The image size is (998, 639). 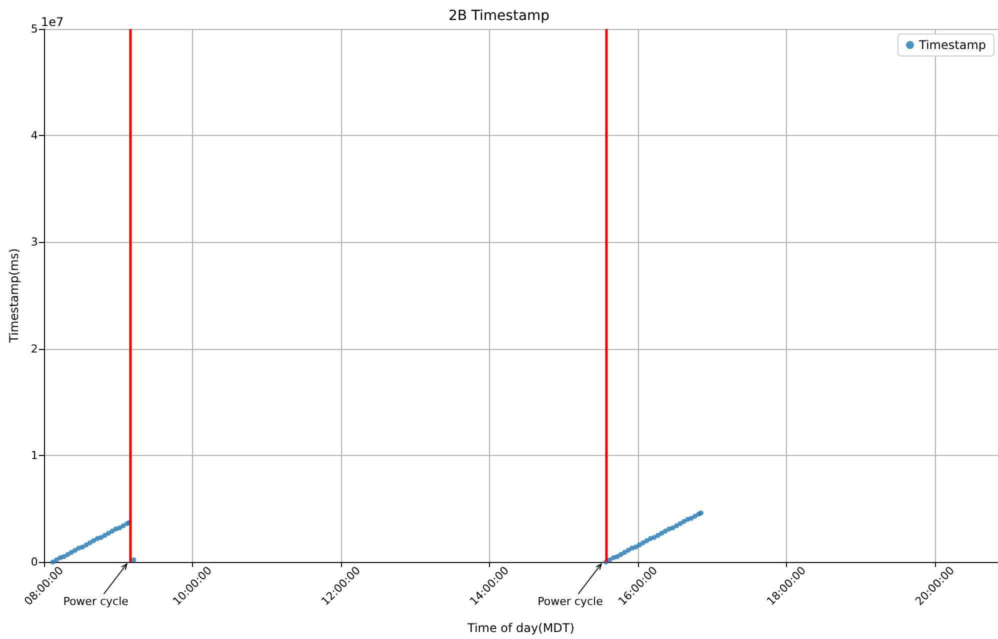 I want to click on y-tick-label: 0, so click(x=34, y=562).